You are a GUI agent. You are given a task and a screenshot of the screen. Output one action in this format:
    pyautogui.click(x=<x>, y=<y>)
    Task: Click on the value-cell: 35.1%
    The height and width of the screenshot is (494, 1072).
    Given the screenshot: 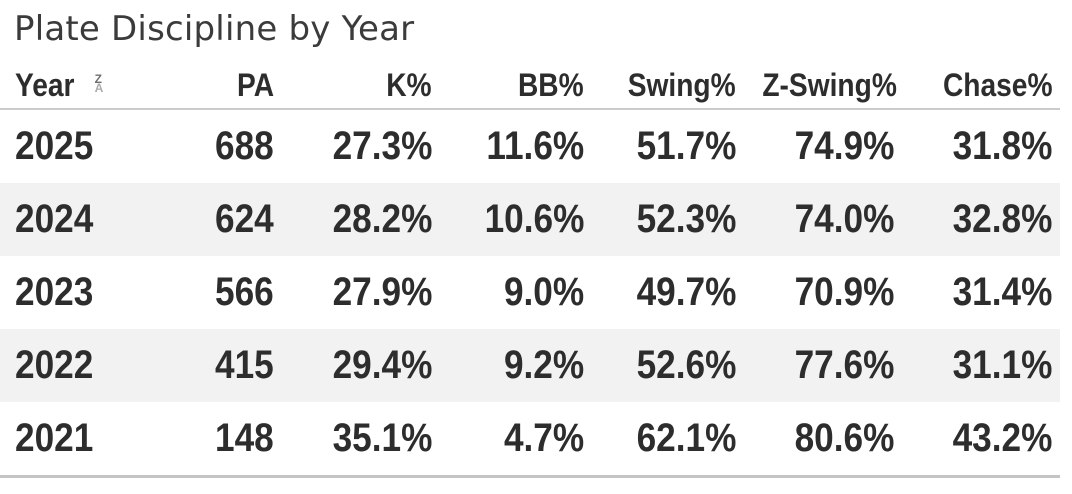 What is the action you would take?
    pyautogui.click(x=361, y=439)
    